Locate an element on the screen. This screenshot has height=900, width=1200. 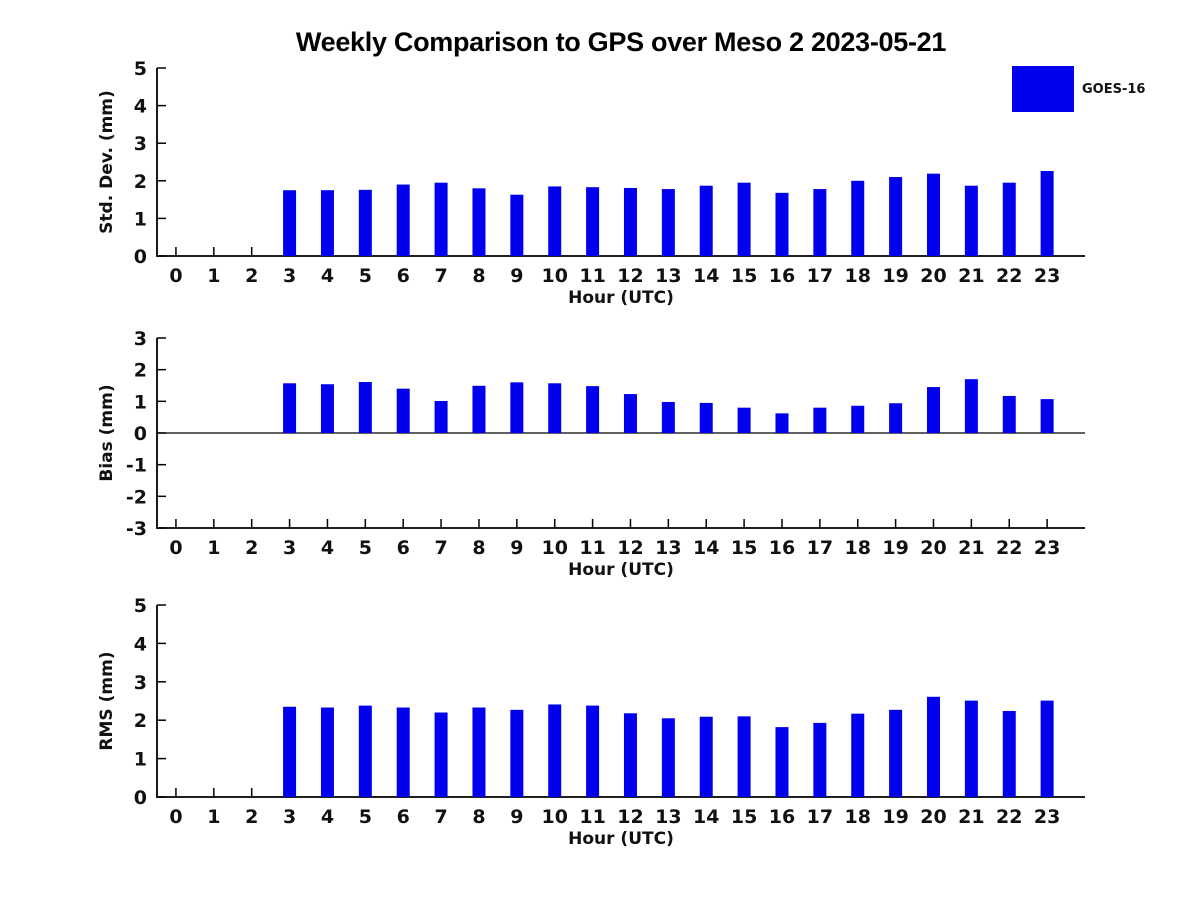
rms-subplot-x-tick-label: 0 is located at coordinates (175, 817).